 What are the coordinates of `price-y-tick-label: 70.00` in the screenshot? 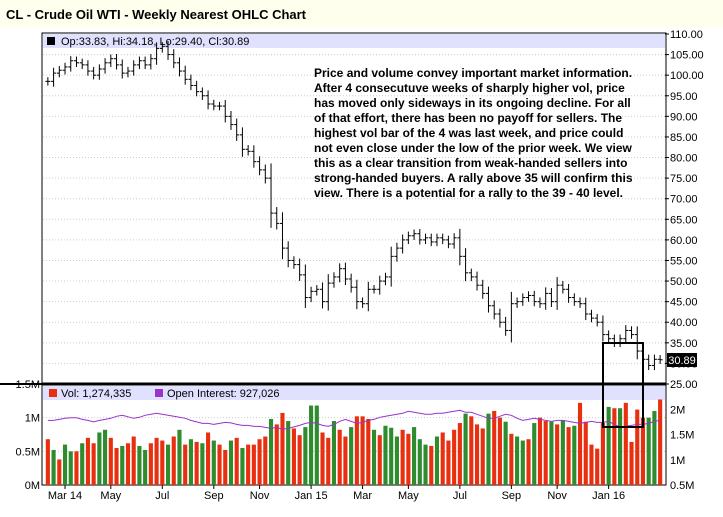 It's located at (684, 200).